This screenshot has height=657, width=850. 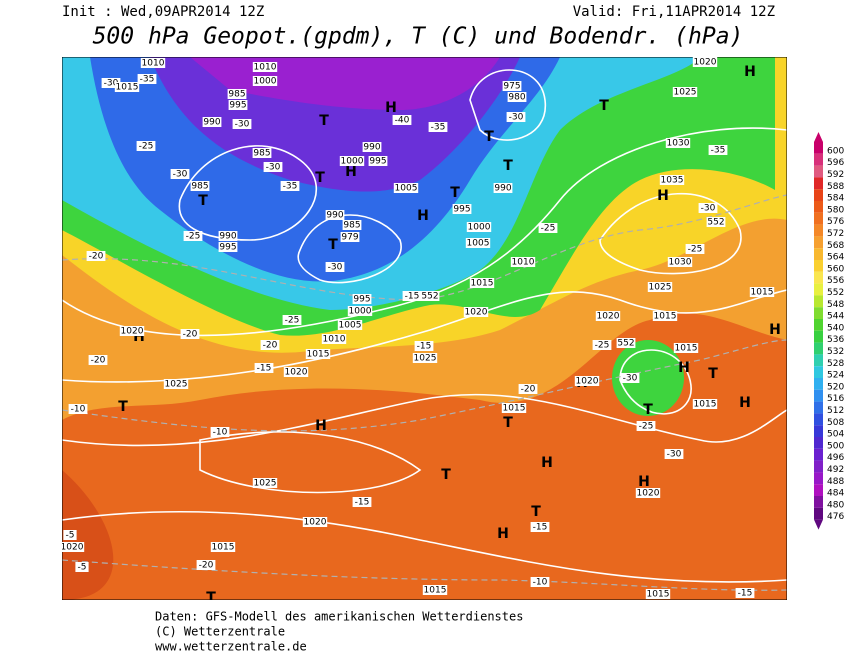 I want to click on contour-label: 1035, so click(x=672, y=181).